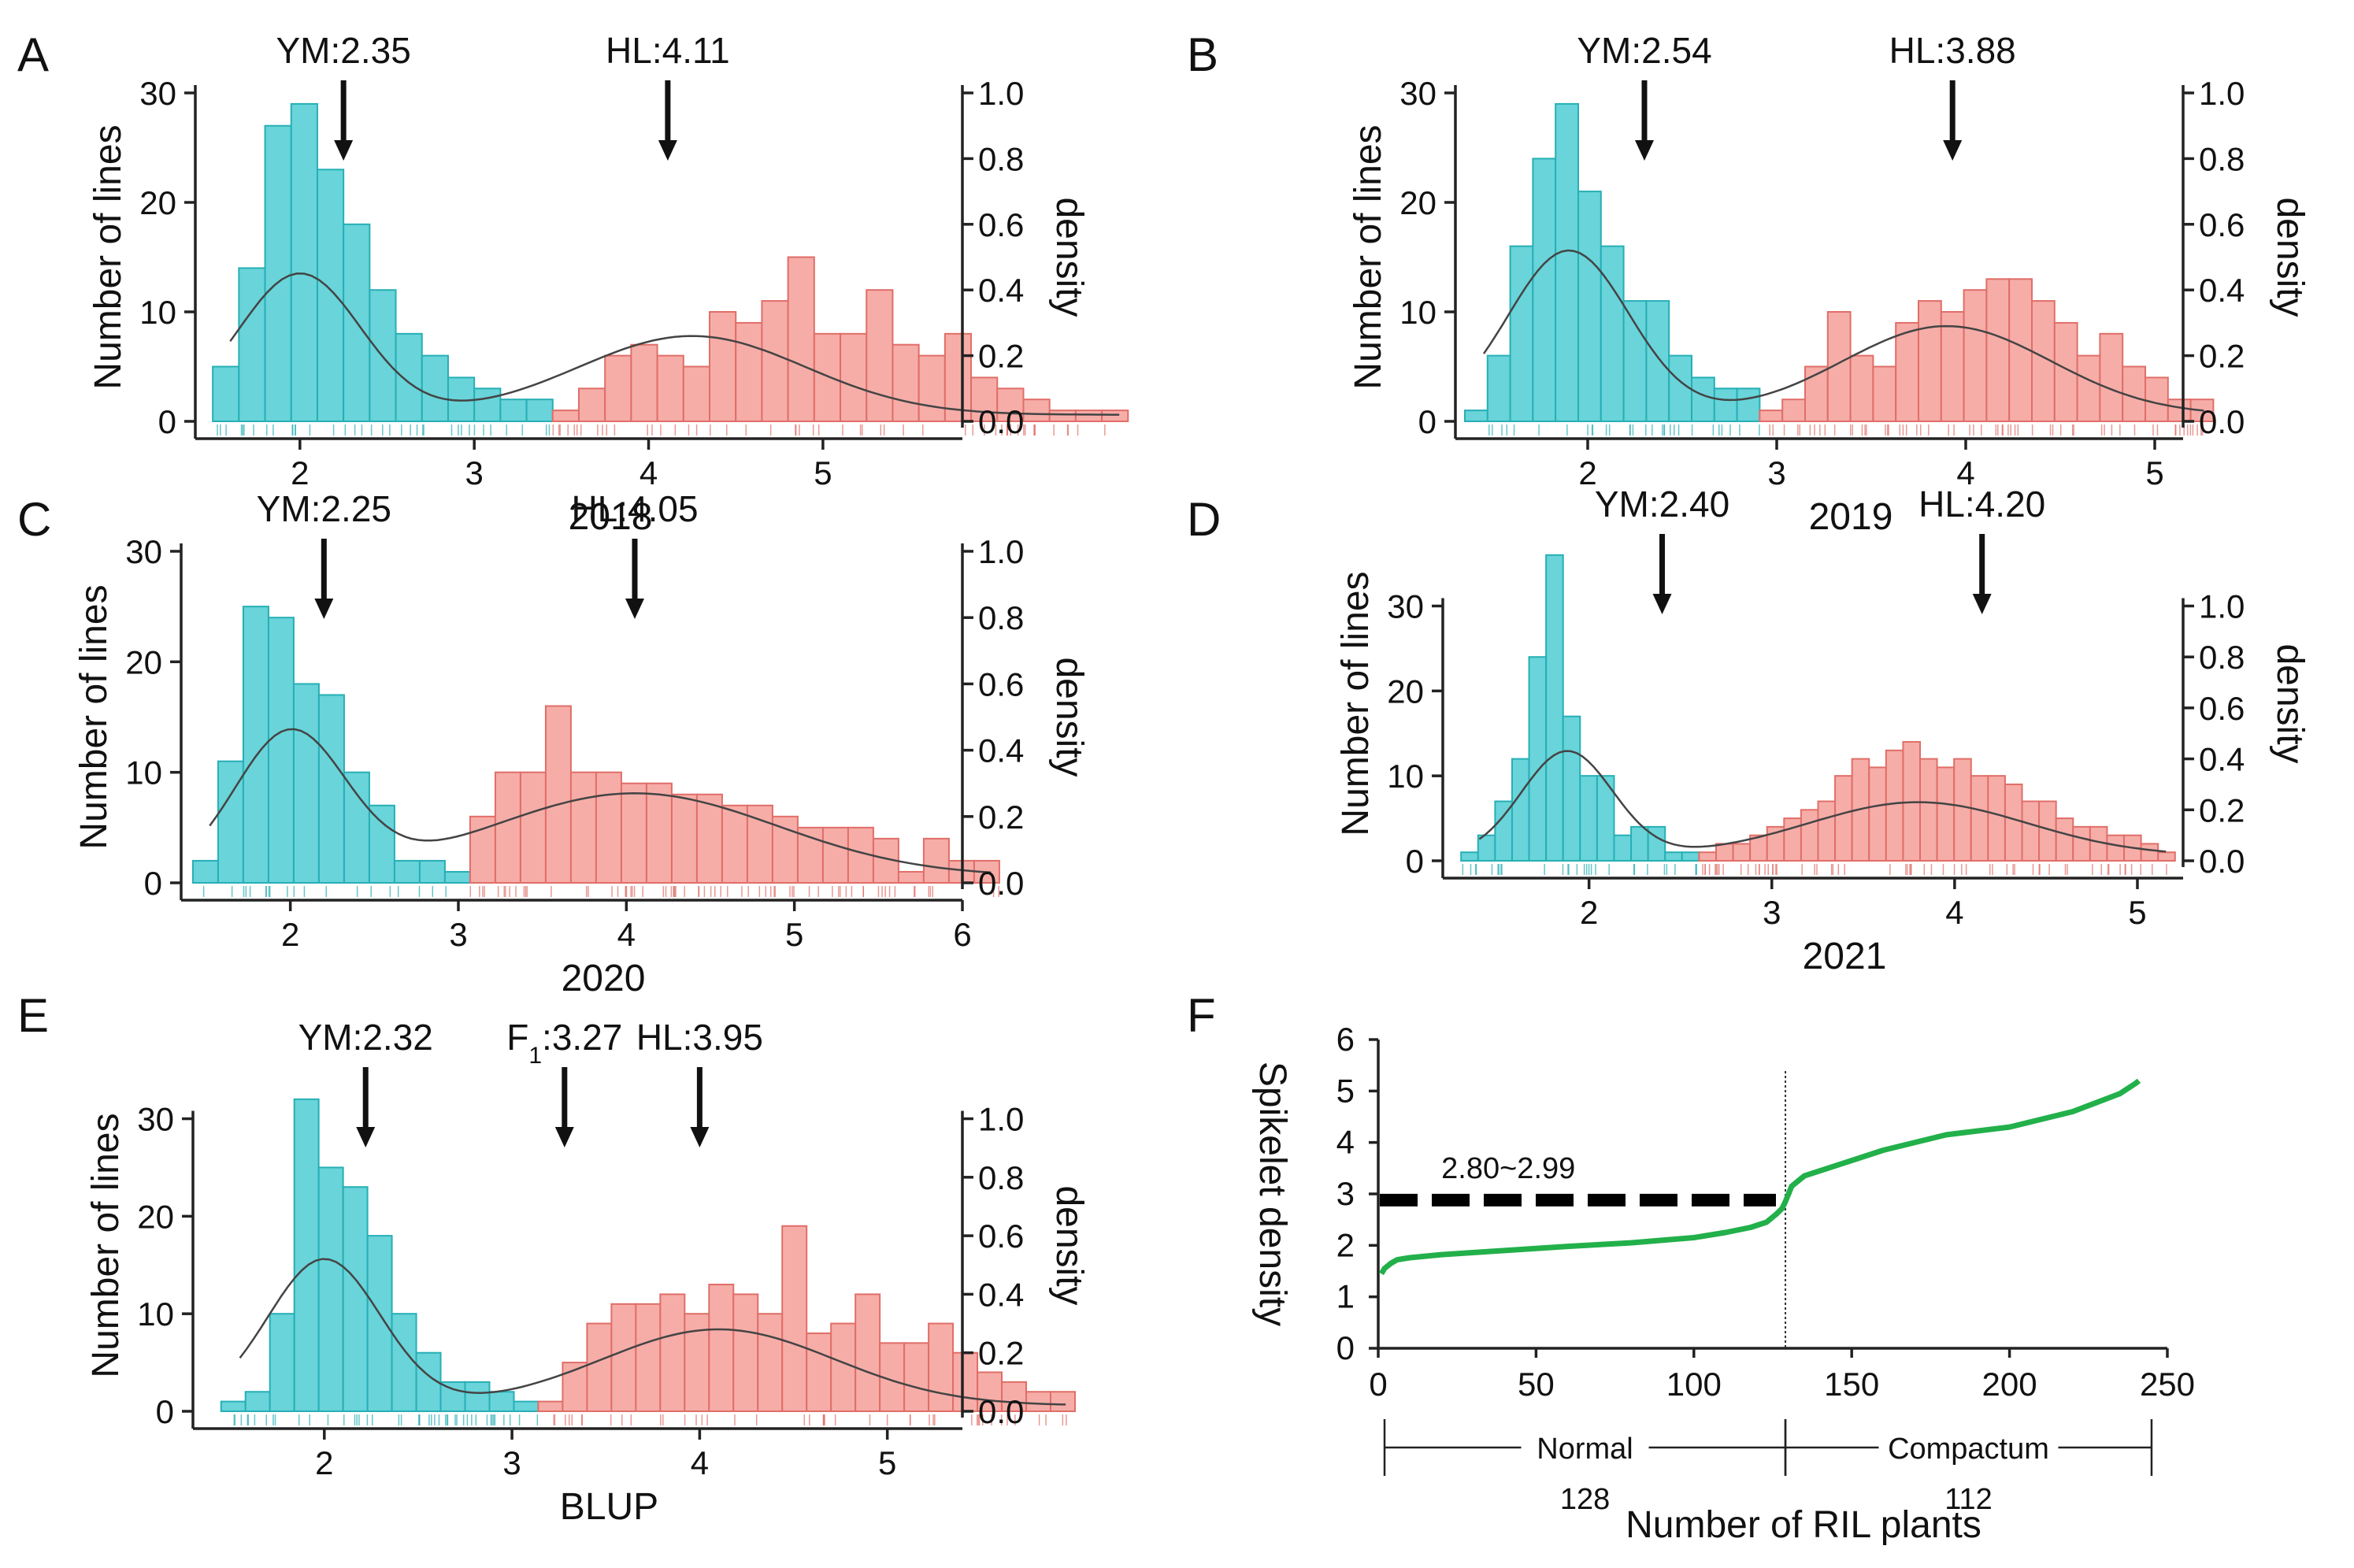  I want to click on y2-tick-label: 0.4, so click(1001, 1294).